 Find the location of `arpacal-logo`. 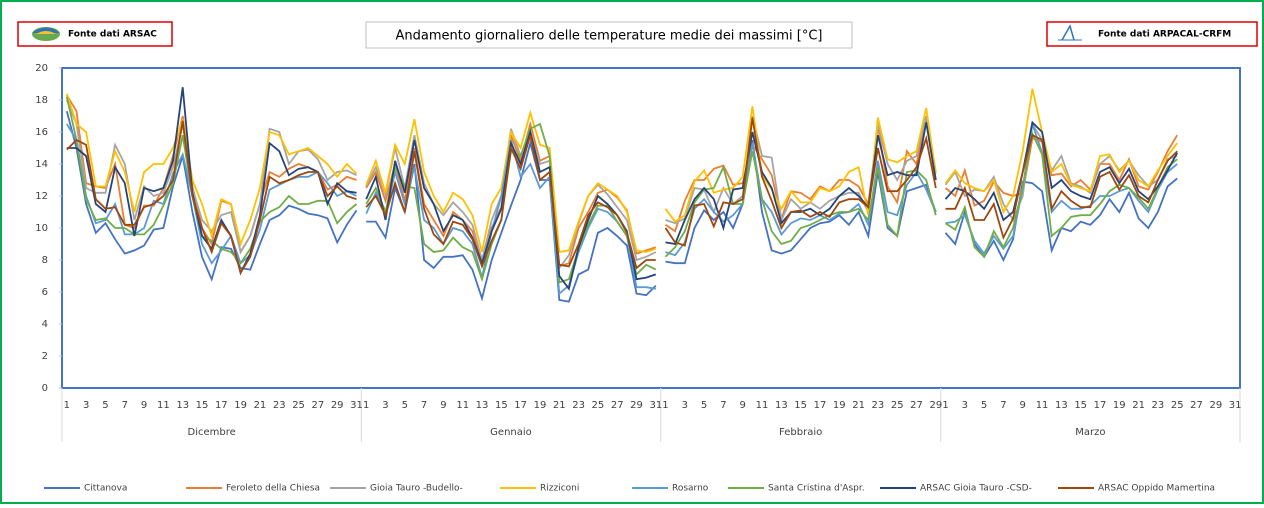

arpacal-logo is located at coordinates (1070, 32).